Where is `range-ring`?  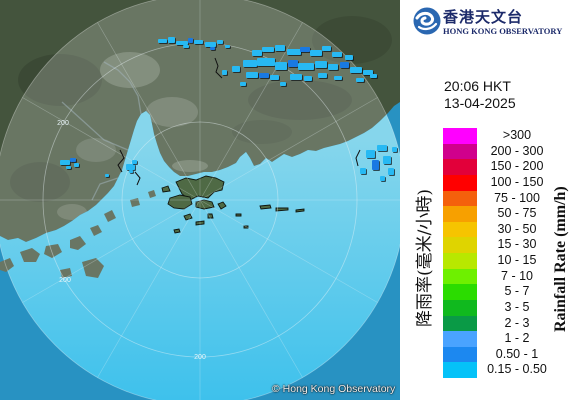 range-ring is located at coordinates (200, 200).